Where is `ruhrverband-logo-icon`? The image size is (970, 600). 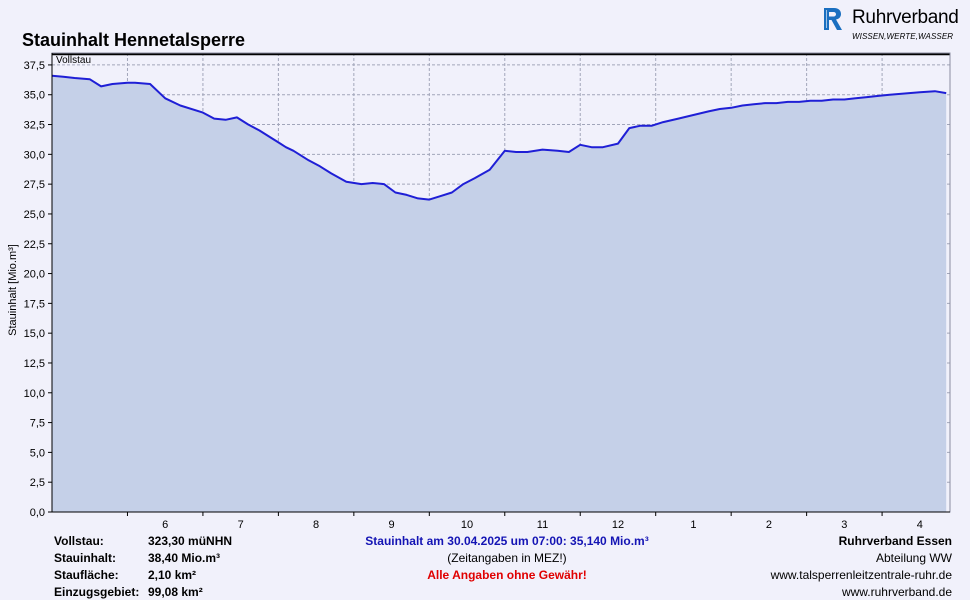 ruhrverband-logo-icon is located at coordinates (833, 19).